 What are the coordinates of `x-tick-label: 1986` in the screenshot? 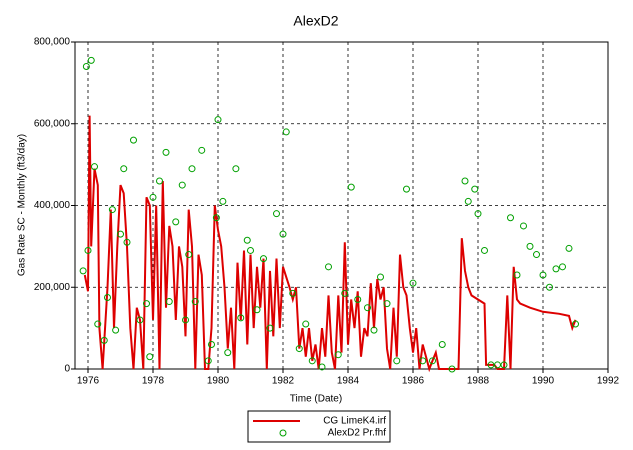 It's located at (413, 381).